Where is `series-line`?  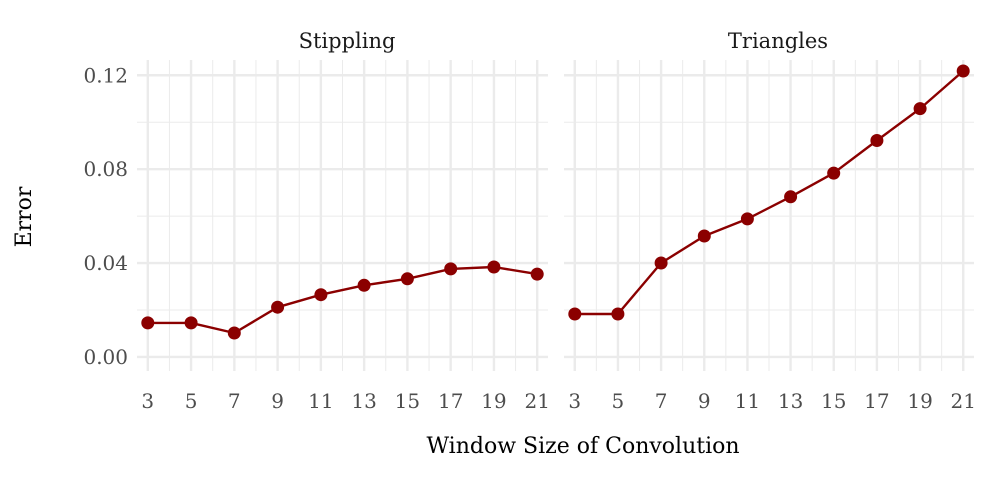
series-line is located at coordinates (342, 300).